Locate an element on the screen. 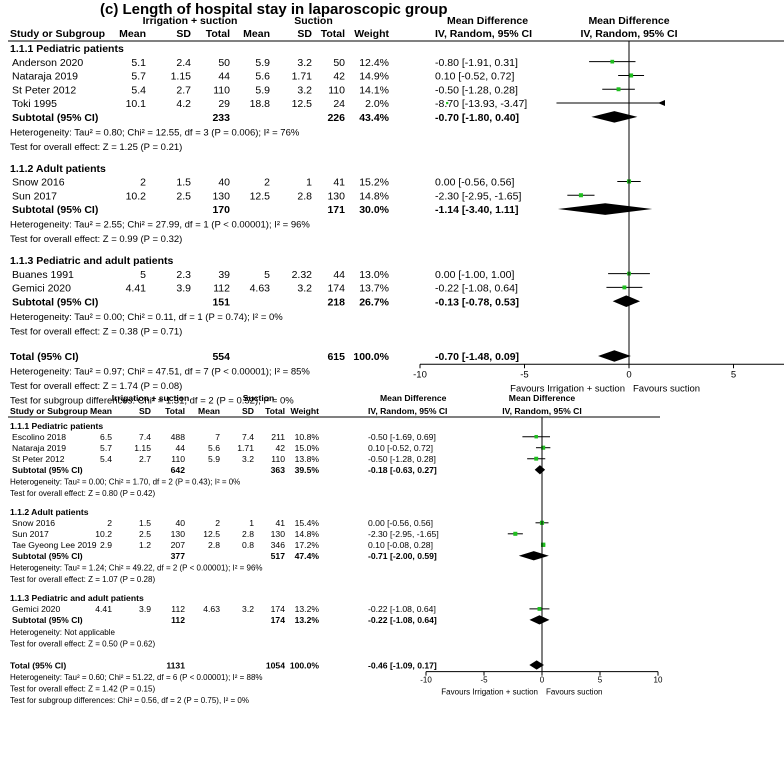 The image size is (784, 781). study-total1: 110 is located at coordinates (178, 459).